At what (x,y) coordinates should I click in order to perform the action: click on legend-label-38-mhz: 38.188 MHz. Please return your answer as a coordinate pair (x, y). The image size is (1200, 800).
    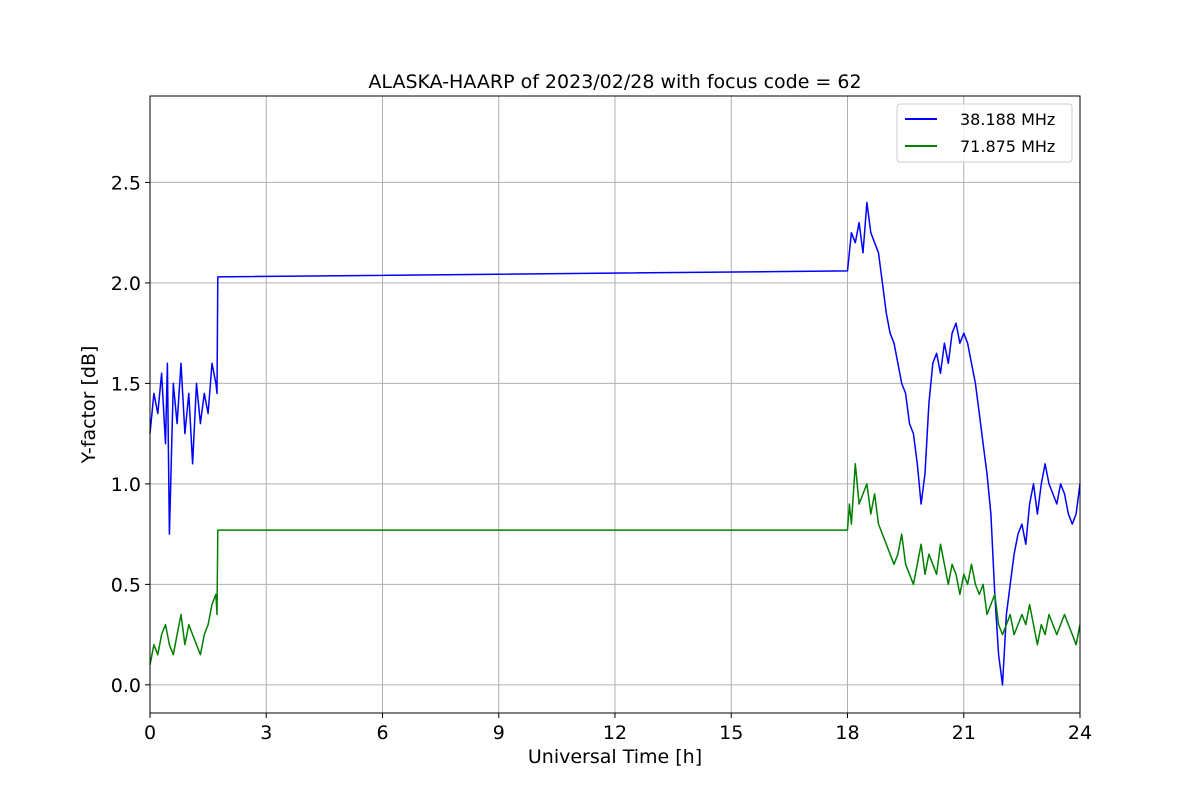
    Looking at the image, I should click on (1007, 119).